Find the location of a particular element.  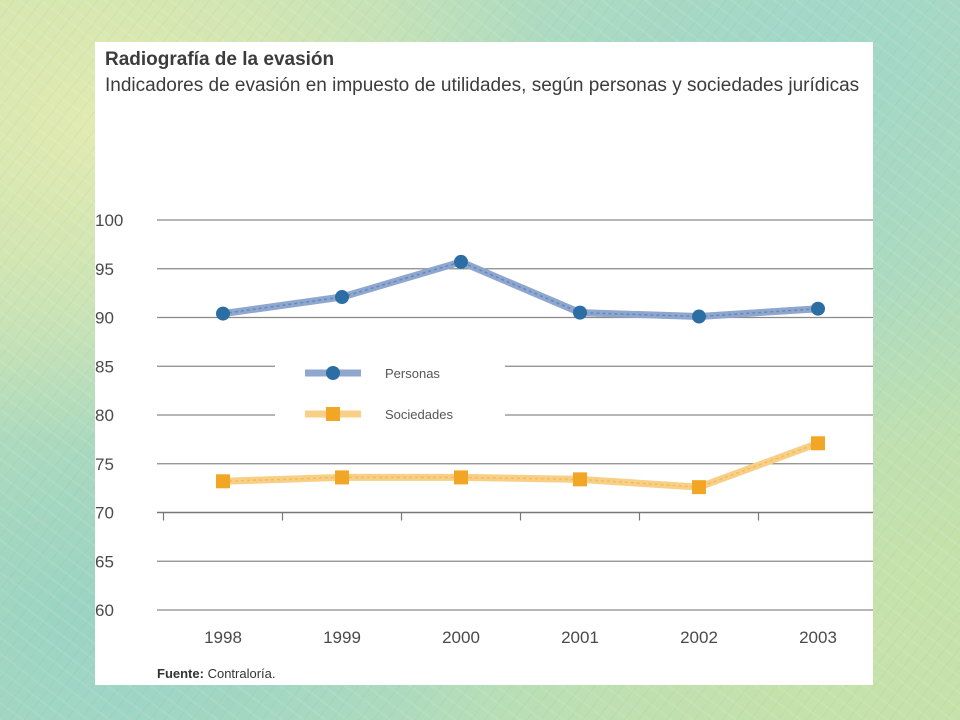

y-tick-label: 70 is located at coordinates (104, 513).